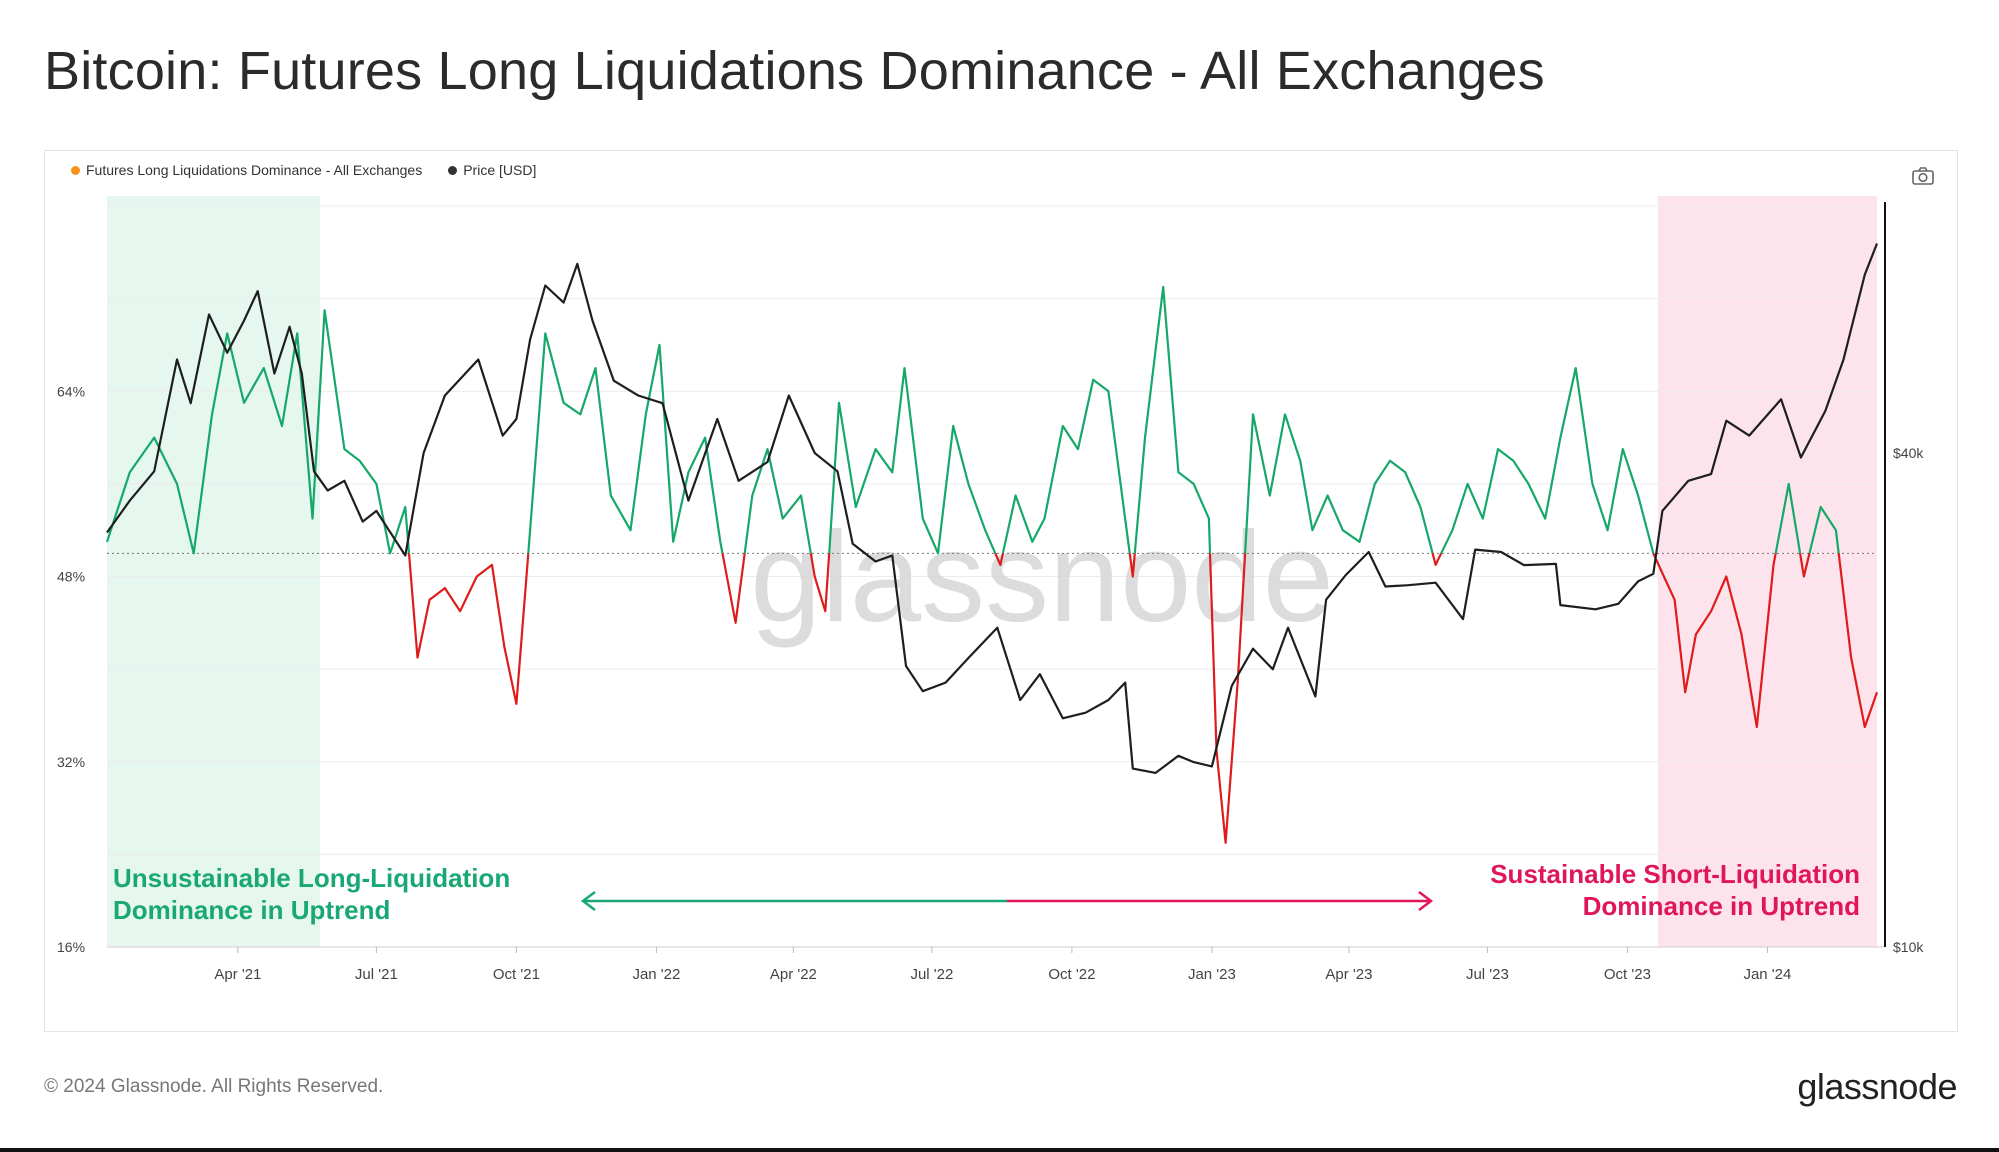 Image resolution: width=1999 pixels, height=1152 pixels. What do you see at coordinates (1877, 1086) in the screenshot?
I see `footer-brand-logo: glassnode` at bounding box center [1877, 1086].